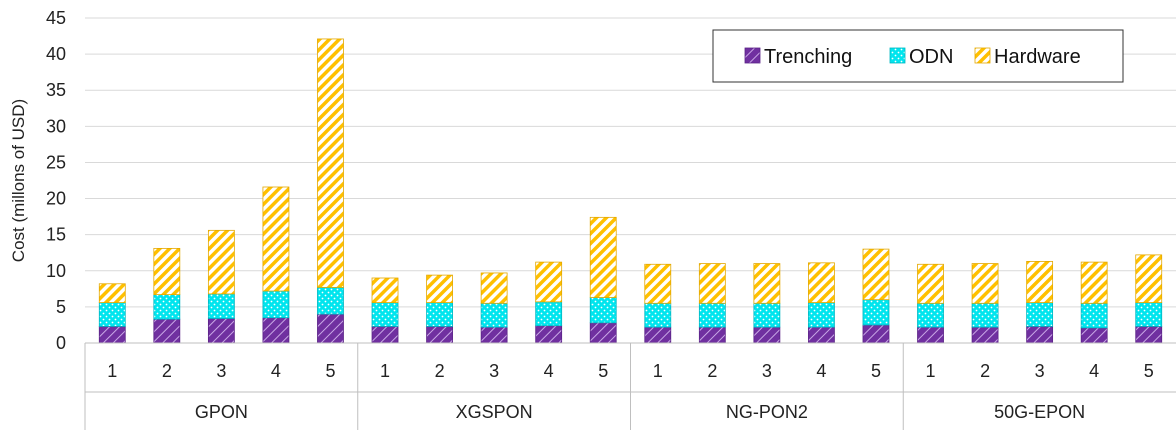 Image resolution: width=1176 pixels, height=430 pixels. What do you see at coordinates (61, 343) in the screenshot?
I see `y-tick-label: 0` at bounding box center [61, 343].